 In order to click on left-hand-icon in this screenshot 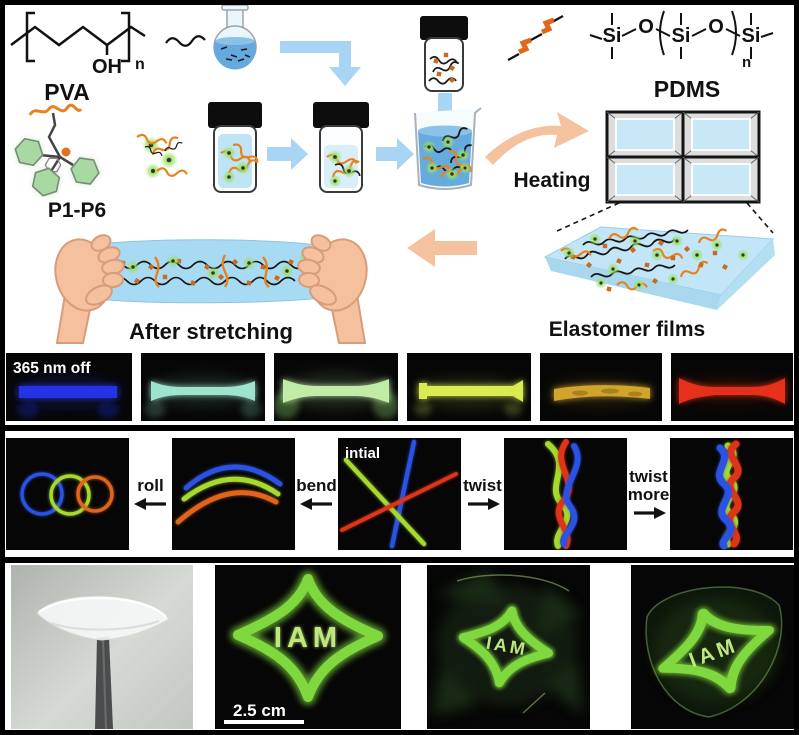, I will do `click(89, 289)`.